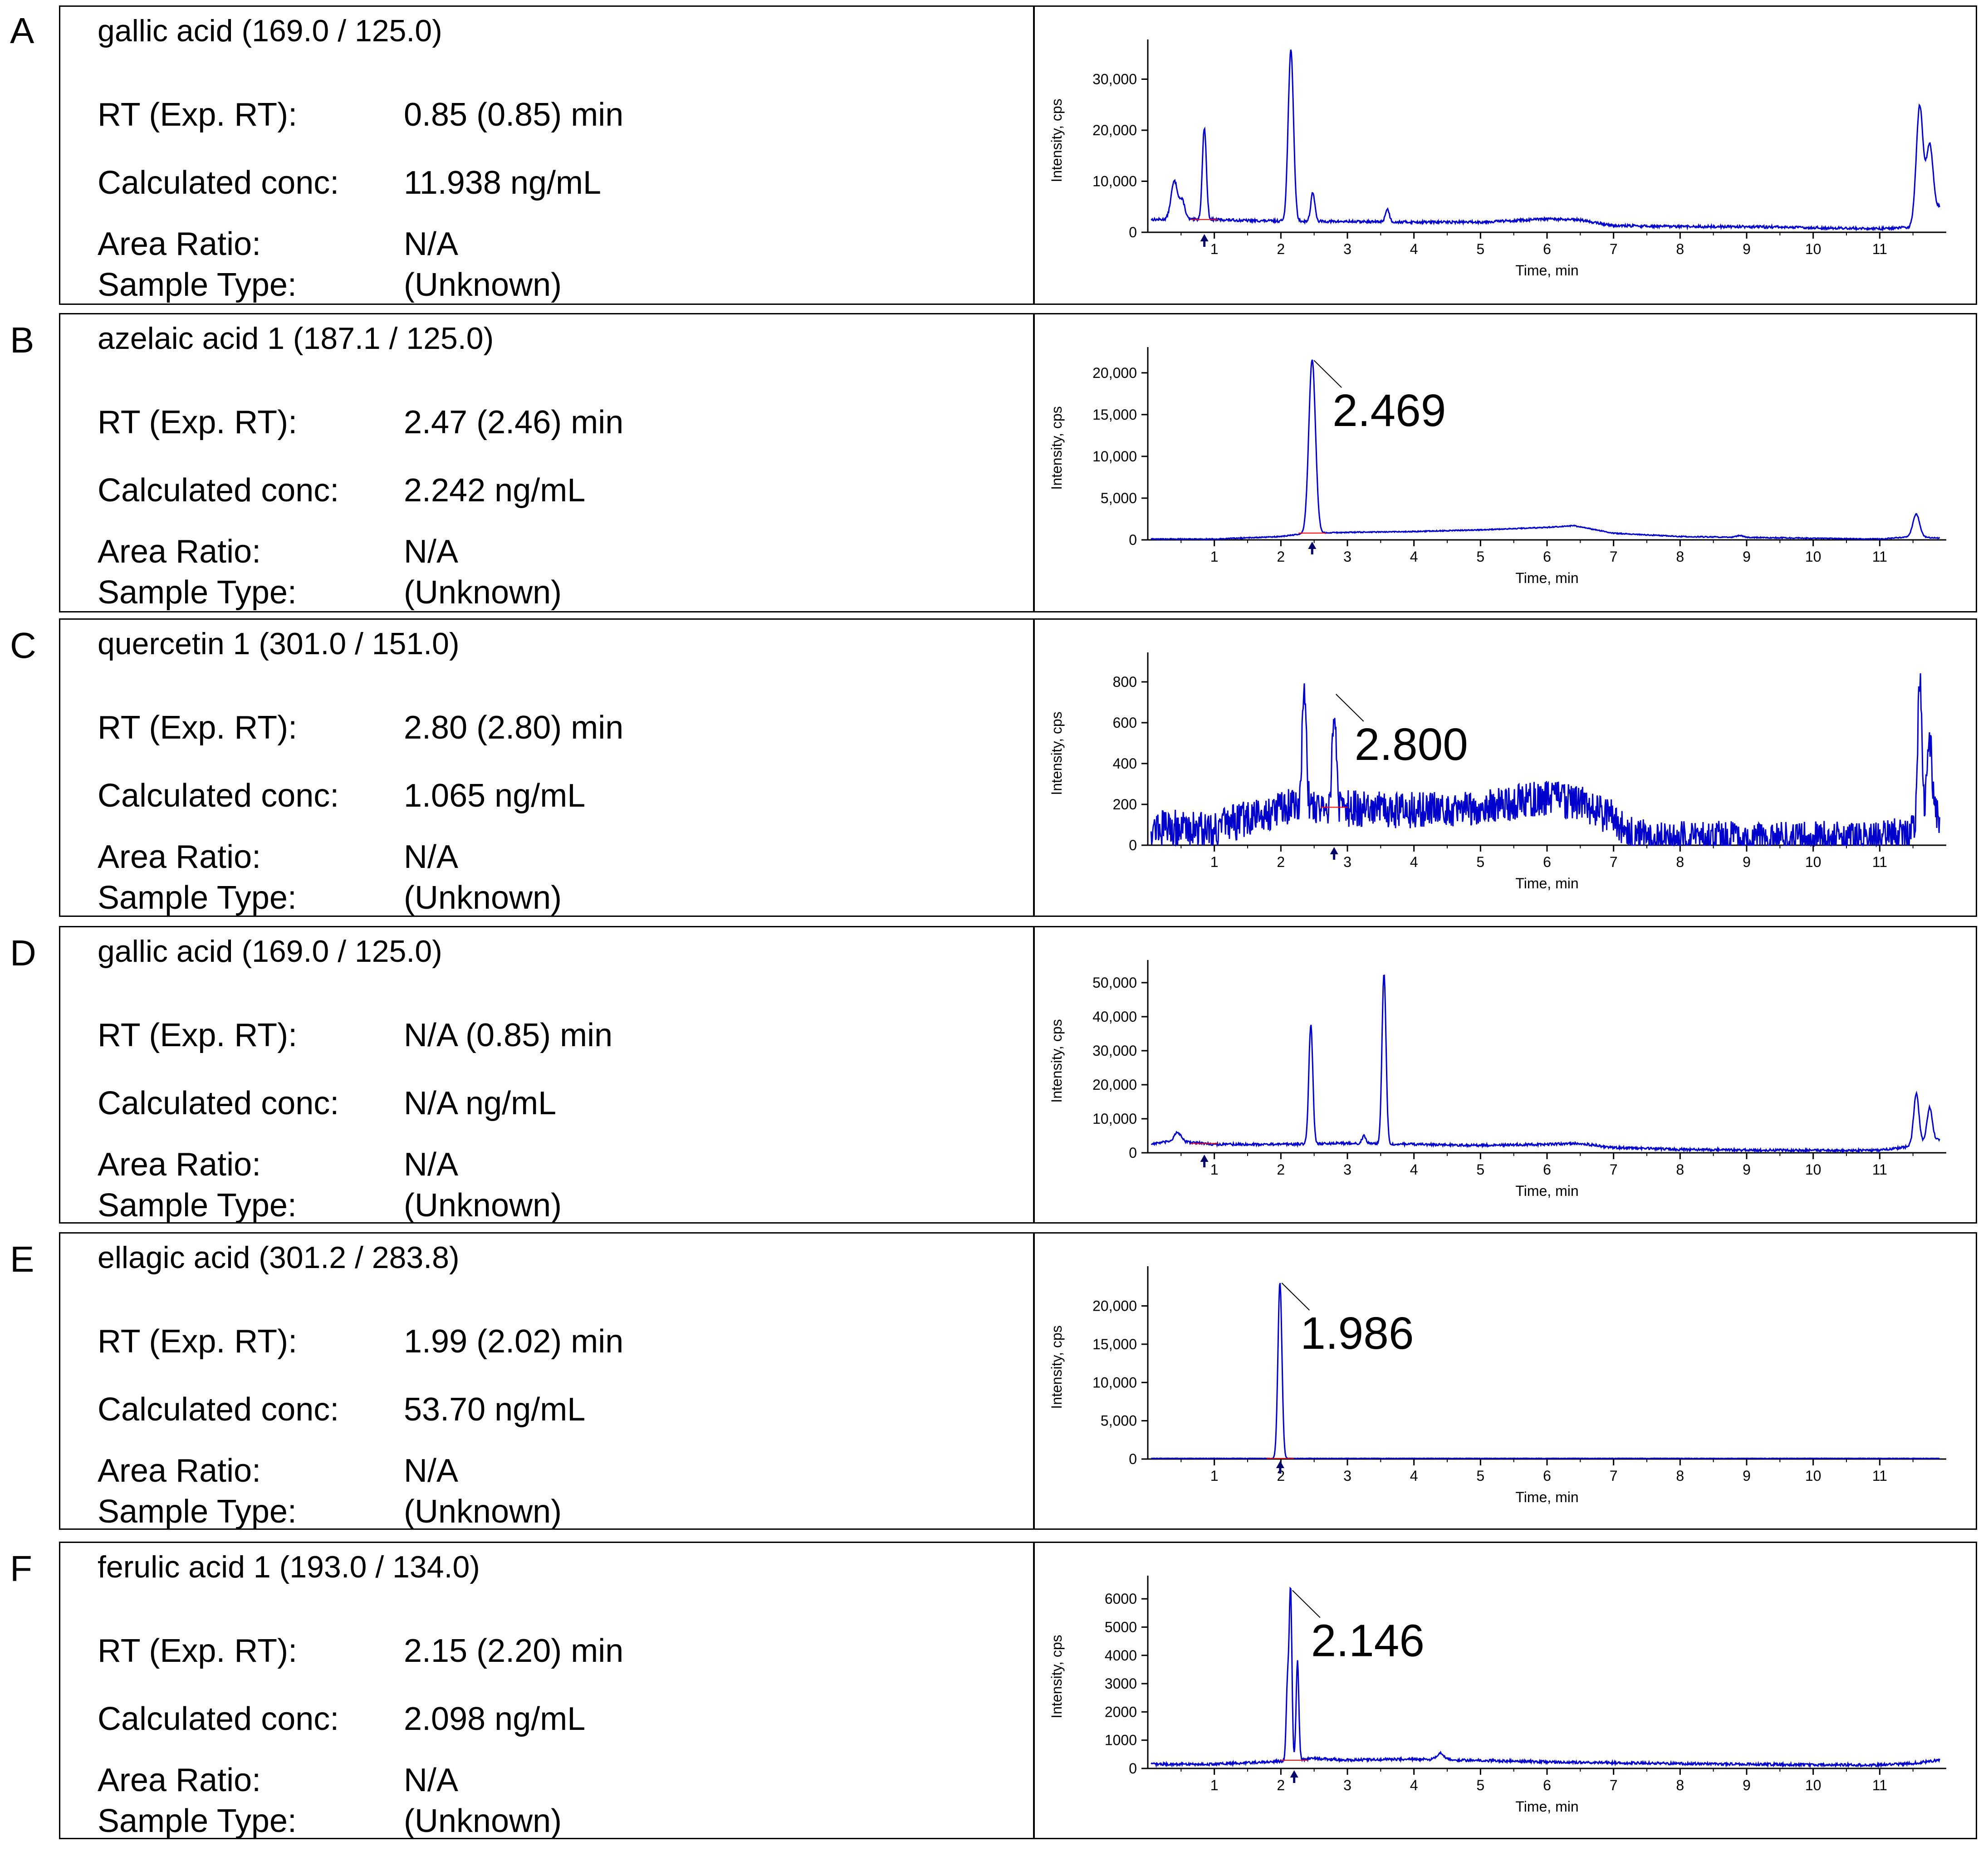 The width and height of the screenshot is (1988, 1856). I want to click on field-value: N/A ng/mL, so click(481, 1103).